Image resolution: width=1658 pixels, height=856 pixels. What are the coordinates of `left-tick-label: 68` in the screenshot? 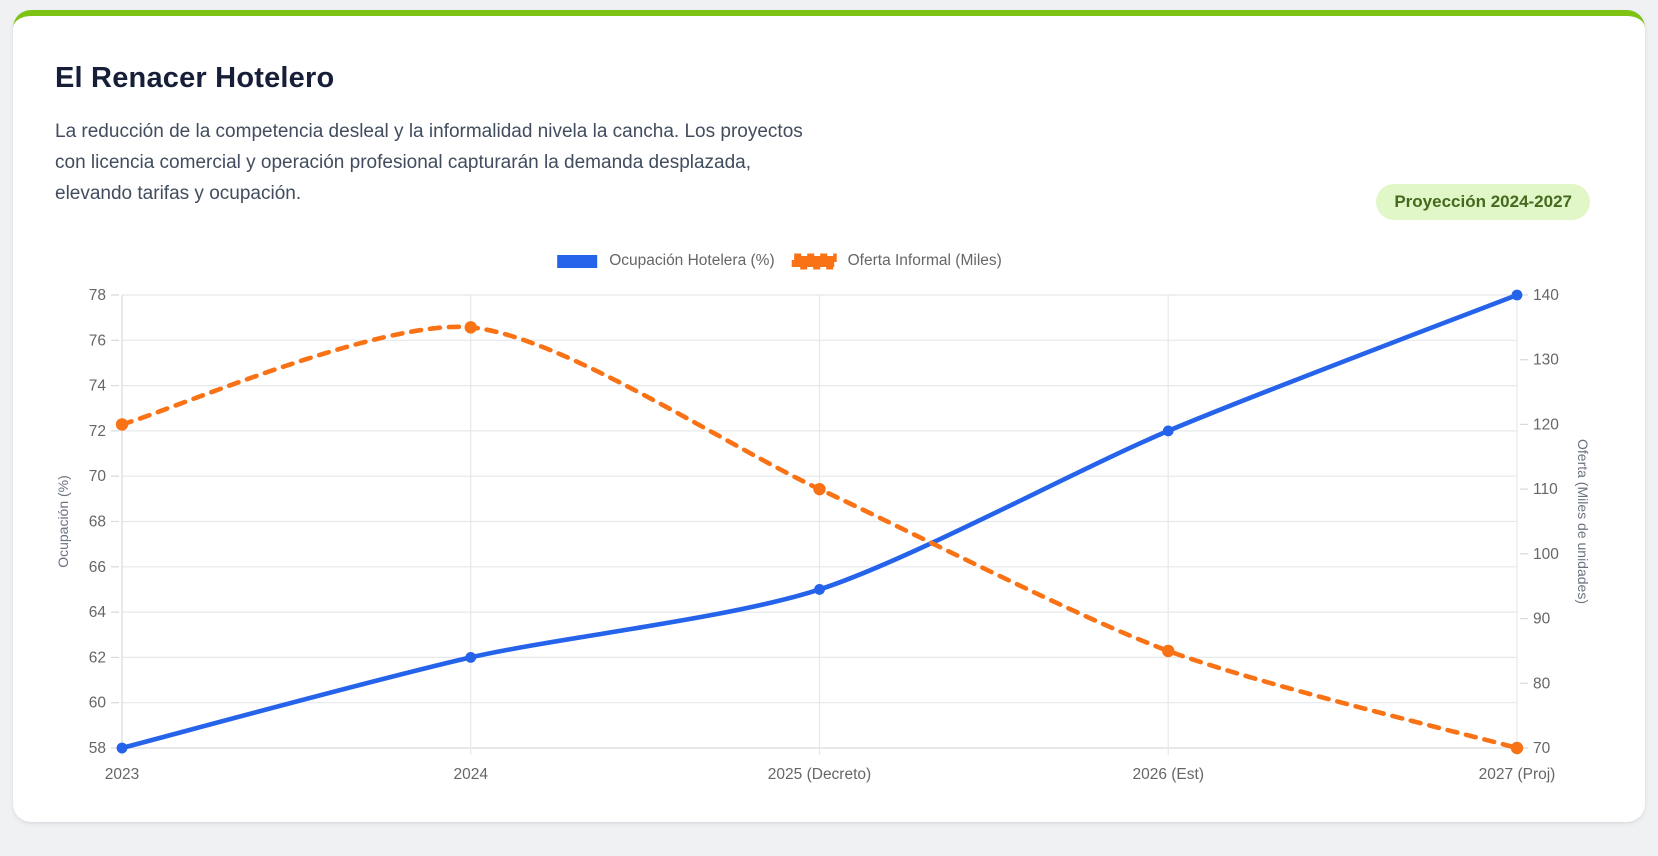 It's located at (97, 522).